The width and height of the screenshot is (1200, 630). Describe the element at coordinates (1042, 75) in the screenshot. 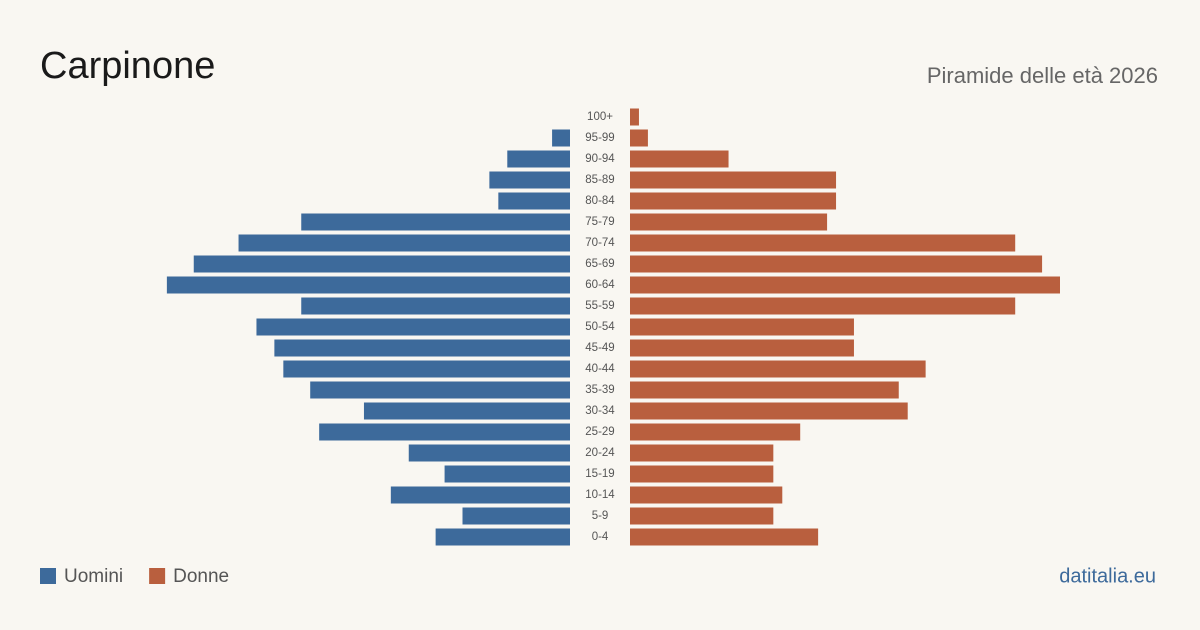

I see `chart-subtitle: Piramide delle età 2026` at that location.